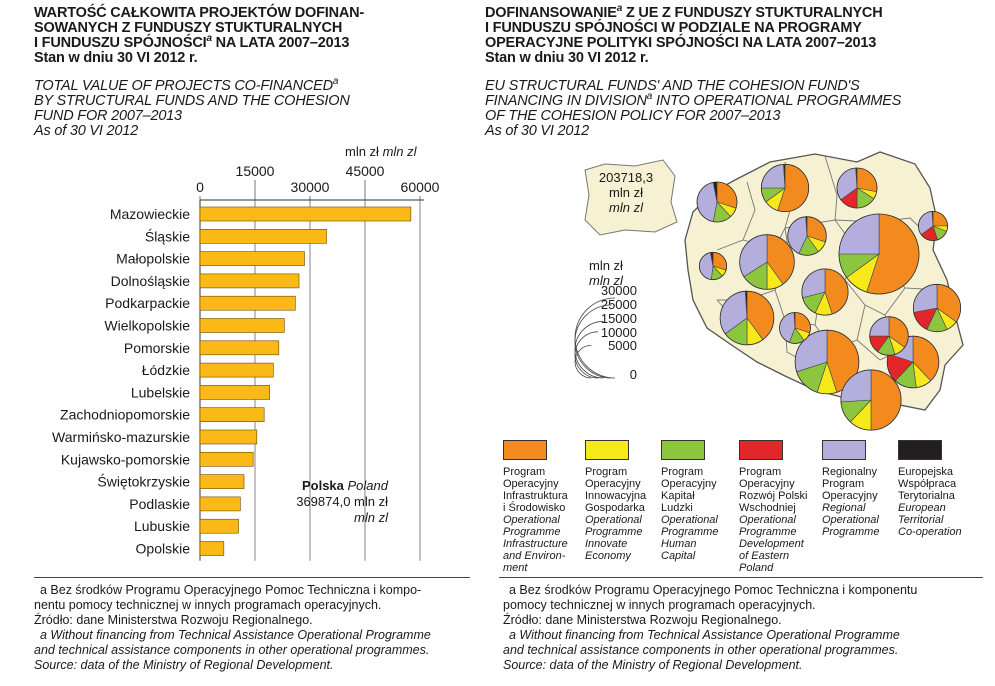 The height and width of the screenshot is (686, 995). Describe the element at coordinates (825, 292) in the screenshot. I see `pie-łódzkie` at that location.